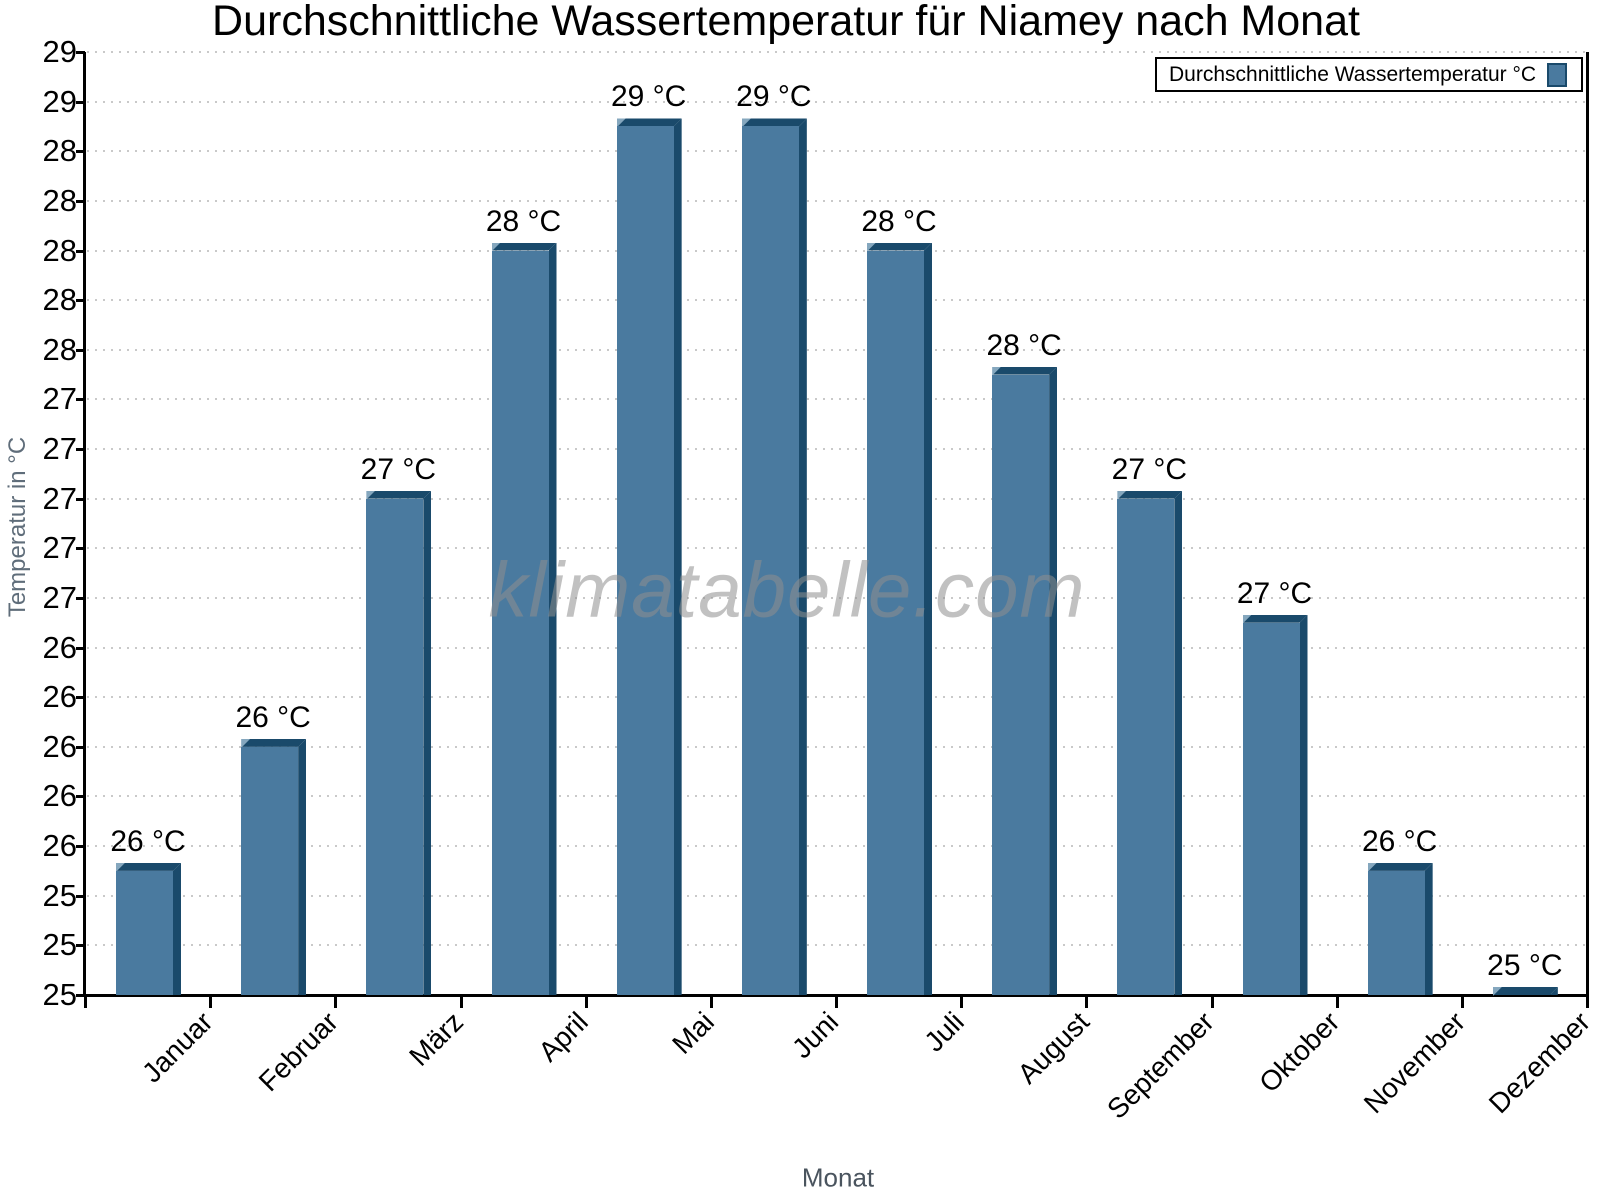  What do you see at coordinates (1587, 524) in the screenshot?
I see `plot-right-border` at bounding box center [1587, 524].